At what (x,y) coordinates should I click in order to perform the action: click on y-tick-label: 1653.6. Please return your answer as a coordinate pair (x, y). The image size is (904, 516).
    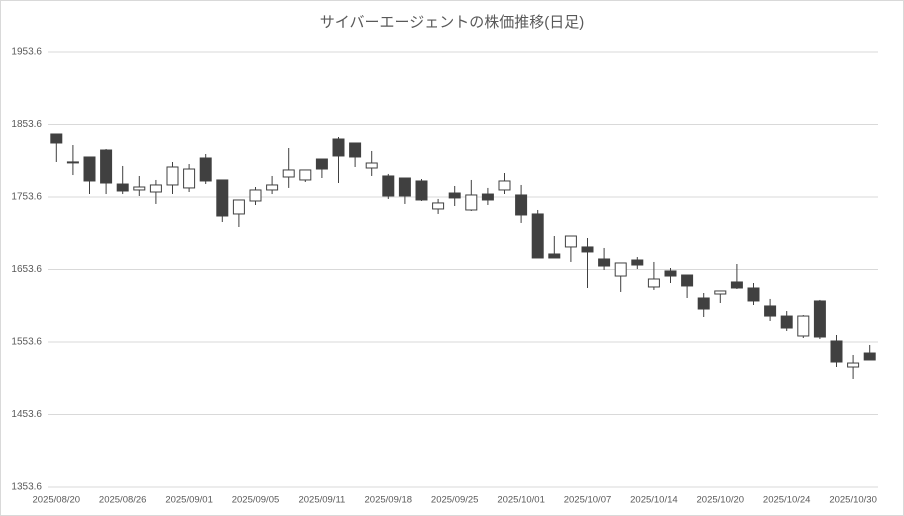
    Looking at the image, I should click on (26, 269).